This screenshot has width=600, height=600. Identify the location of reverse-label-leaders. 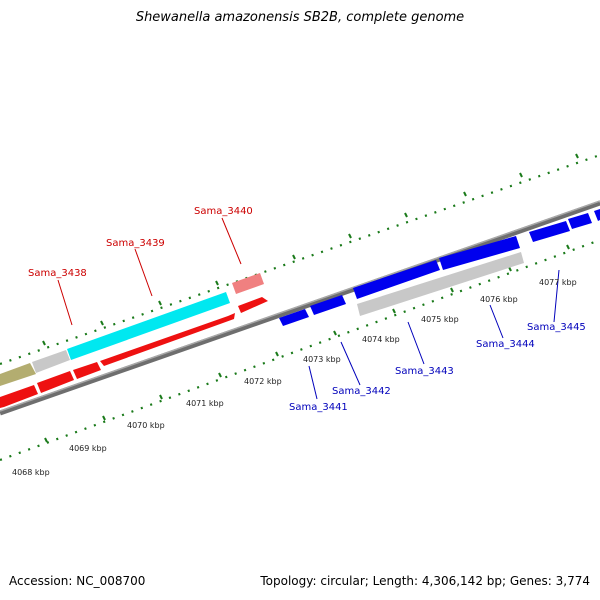
(434, 334).